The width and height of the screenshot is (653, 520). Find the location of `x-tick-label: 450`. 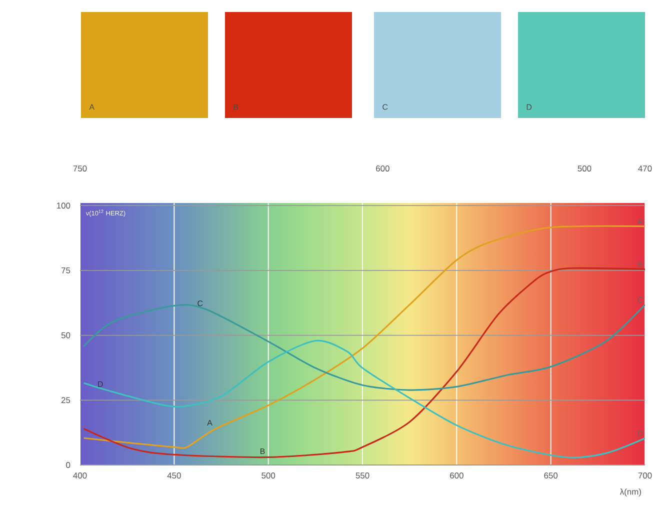

x-tick-label: 450 is located at coordinates (174, 475).